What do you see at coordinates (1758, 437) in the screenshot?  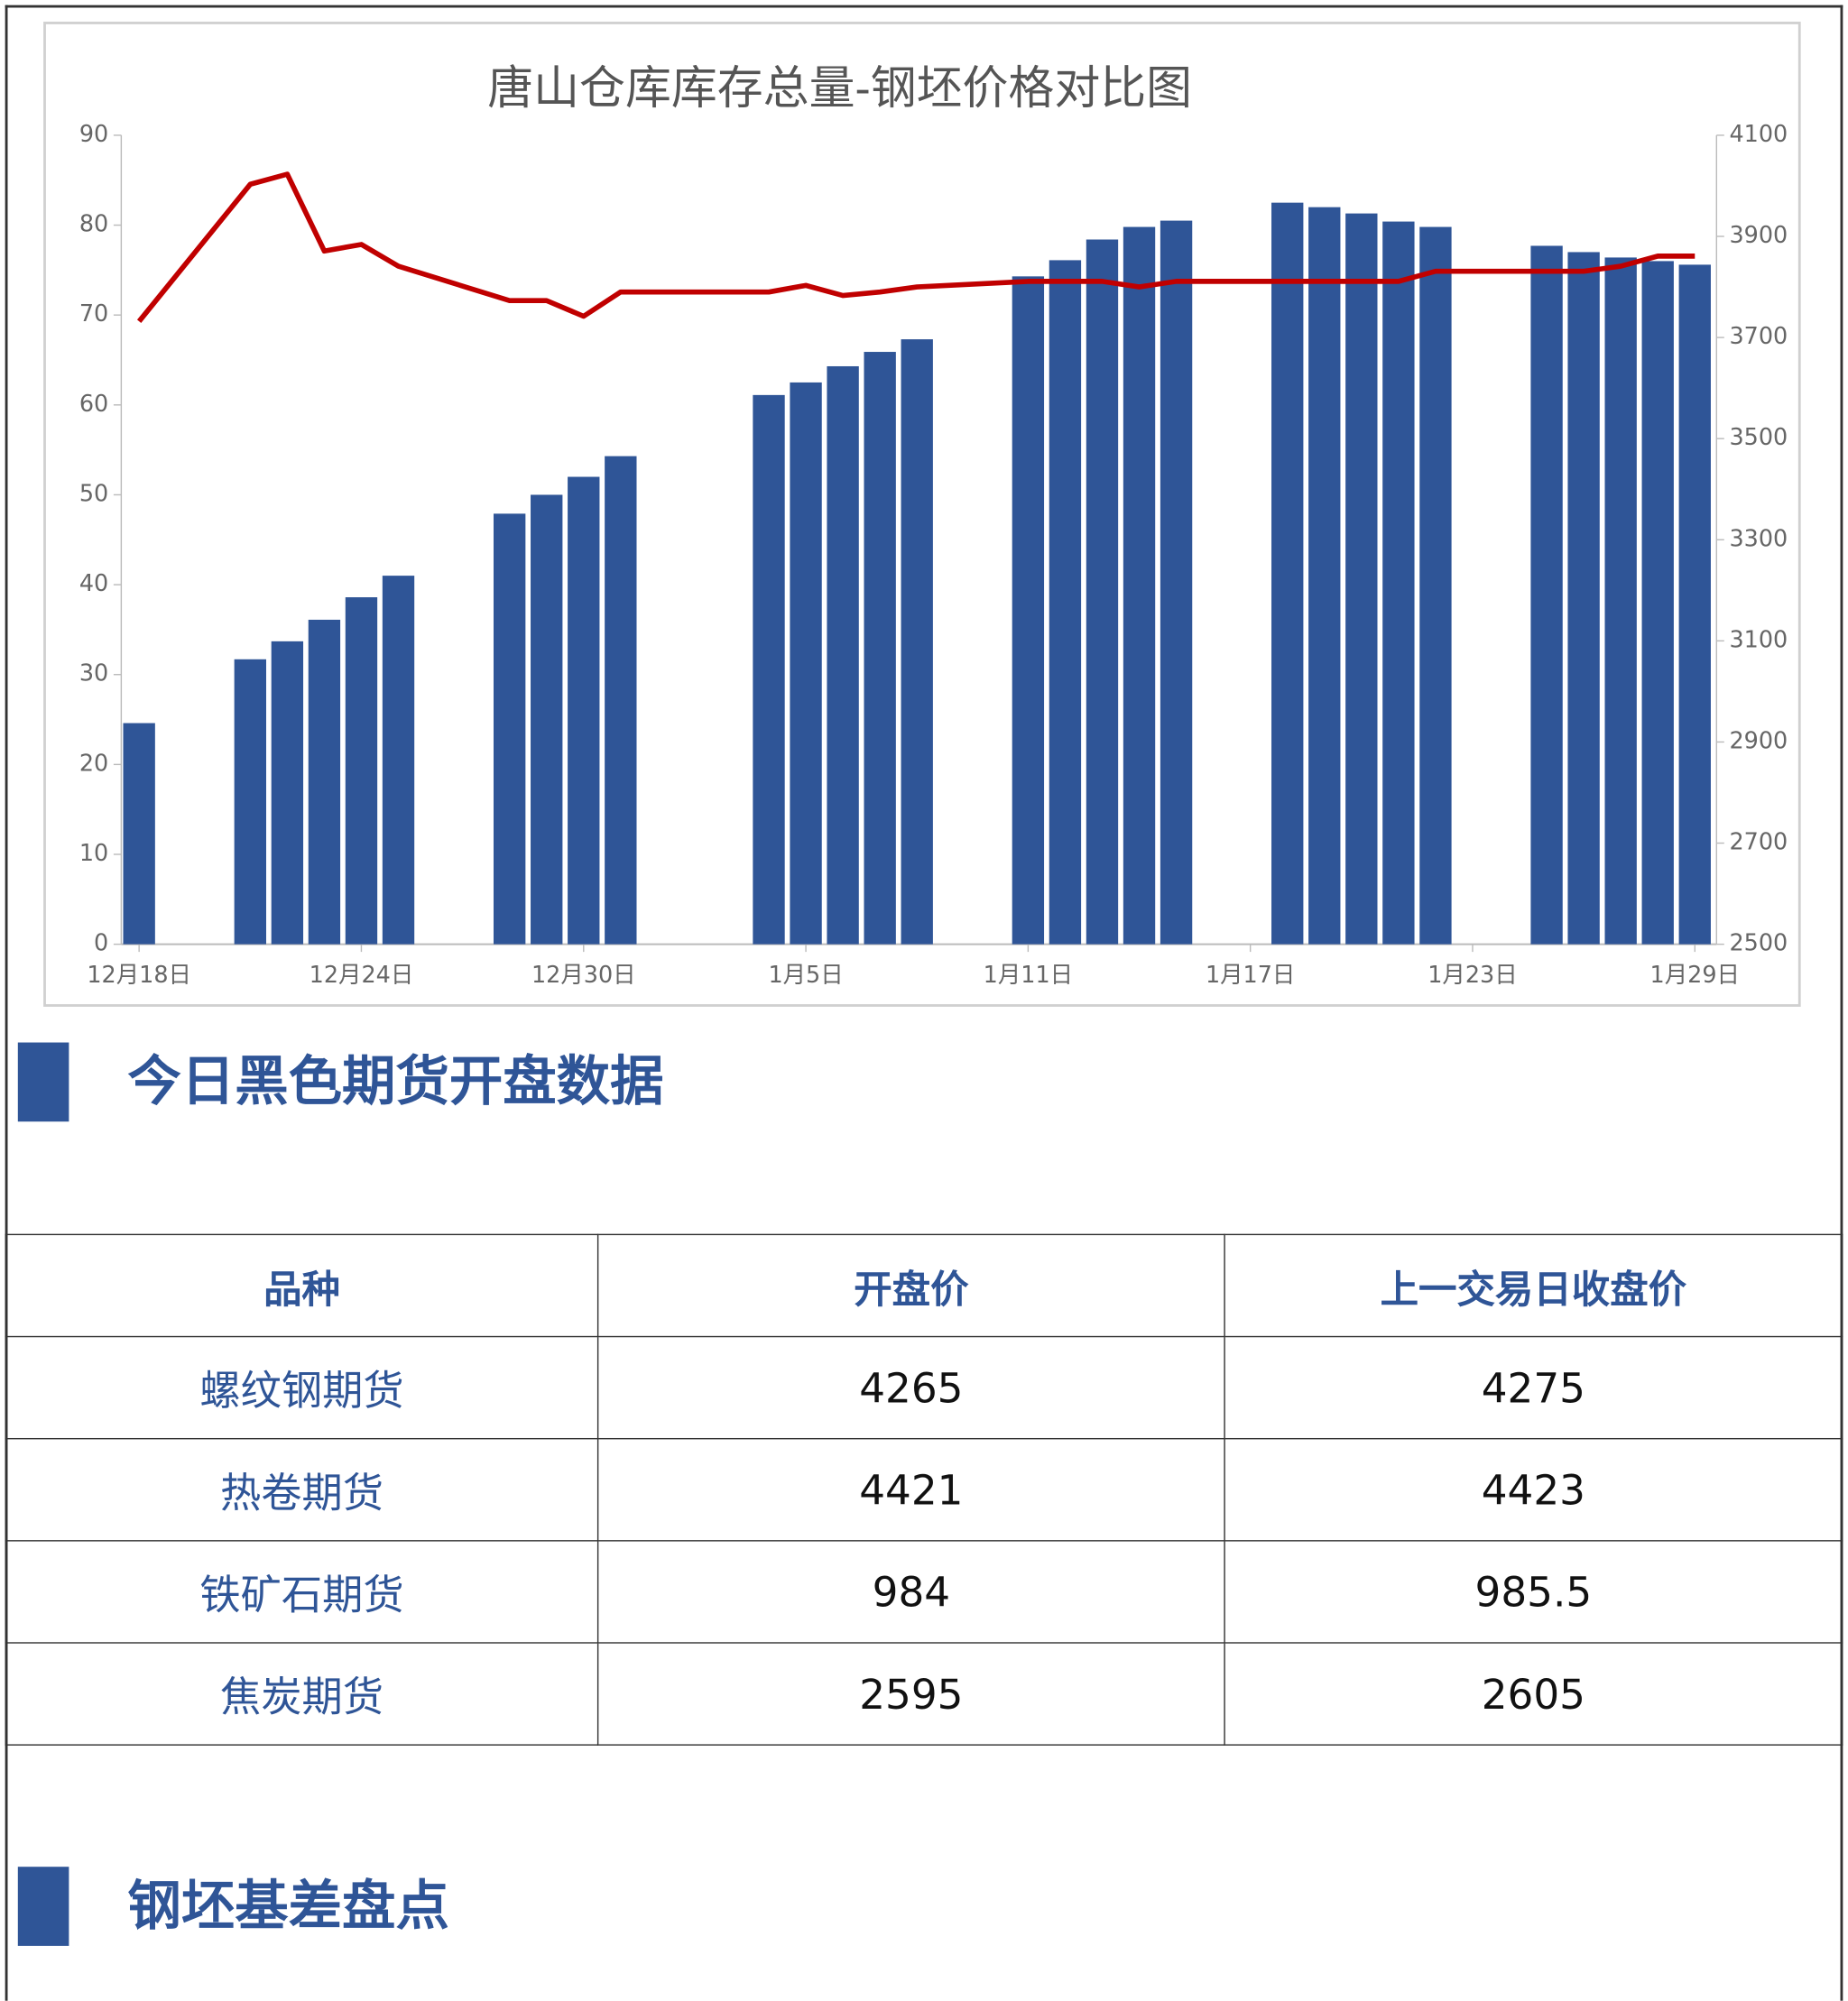 I see `y2-tick-label: 3500` at bounding box center [1758, 437].